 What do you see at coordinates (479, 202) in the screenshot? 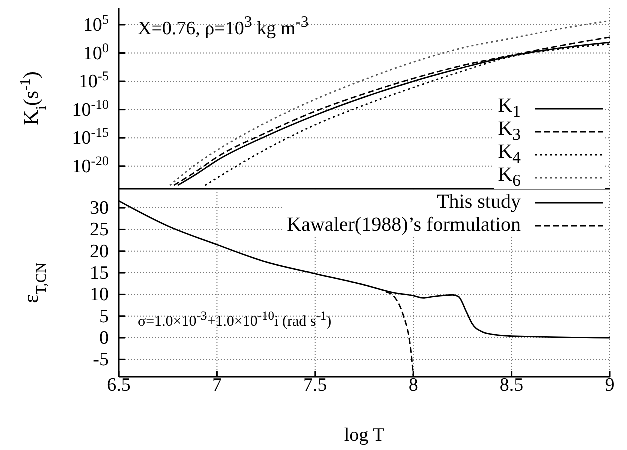
I see `legend-label: This study` at bounding box center [479, 202].